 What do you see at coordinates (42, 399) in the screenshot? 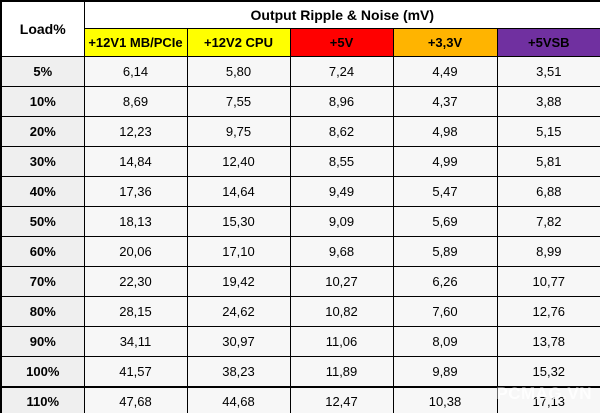
I see `load-cell: 110%` at bounding box center [42, 399].